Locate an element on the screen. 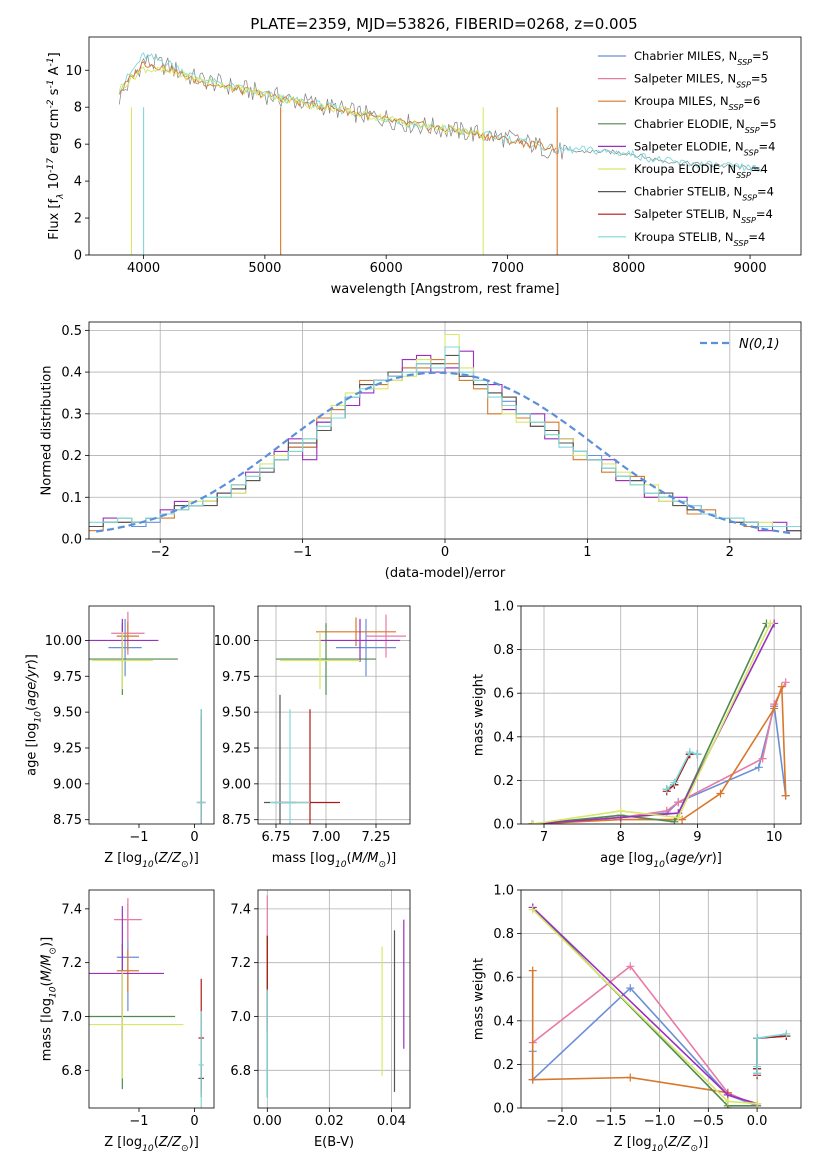 The height and width of the screenshot is (1170, 819). y-tick-label: 9.75 is located at coordinates (67, 677).